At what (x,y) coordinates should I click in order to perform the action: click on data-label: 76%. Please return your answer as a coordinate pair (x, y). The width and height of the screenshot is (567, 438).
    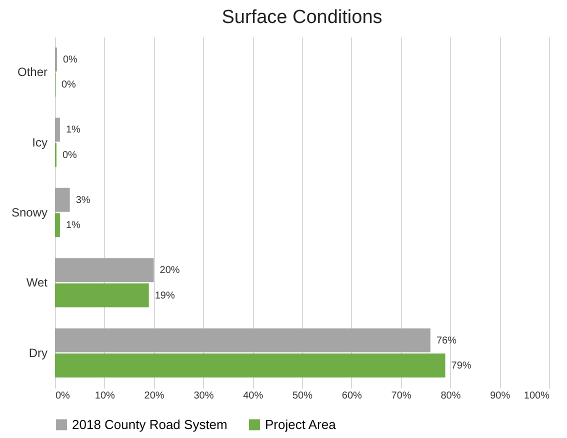
    Looking at the image, I should click on (446, 340).